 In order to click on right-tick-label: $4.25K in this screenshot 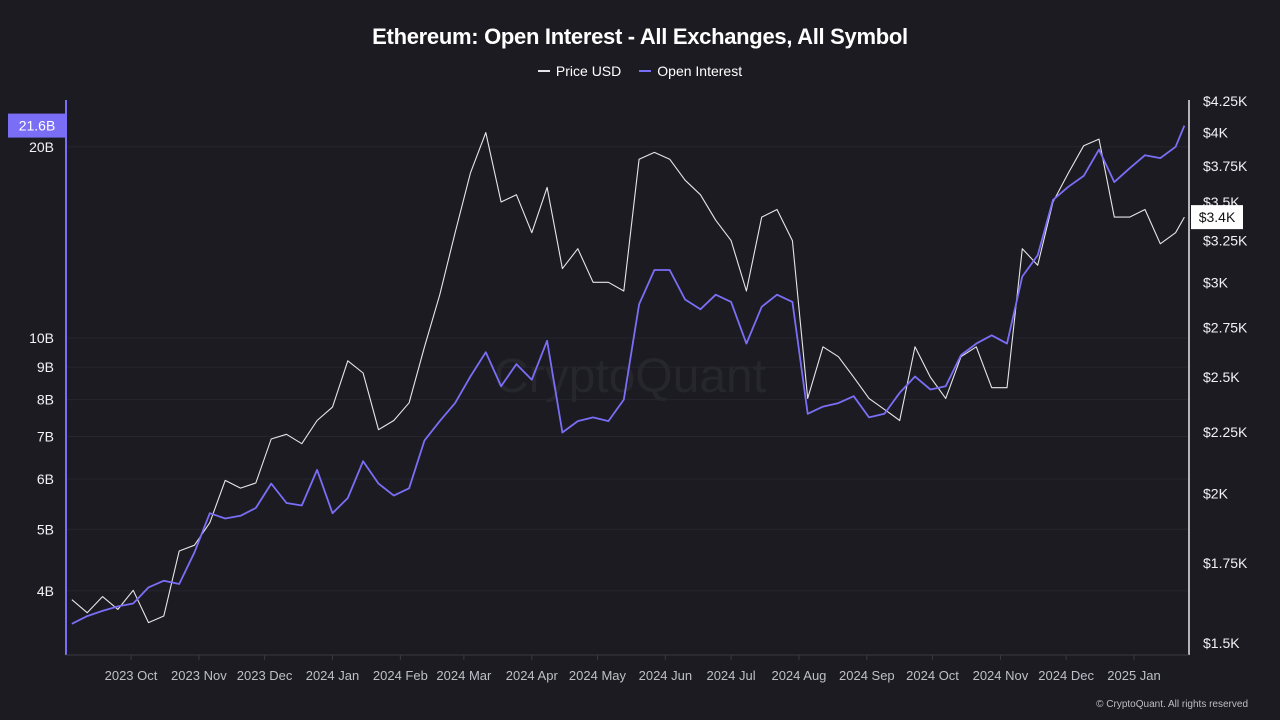, I will do `click(1225, 101)`.